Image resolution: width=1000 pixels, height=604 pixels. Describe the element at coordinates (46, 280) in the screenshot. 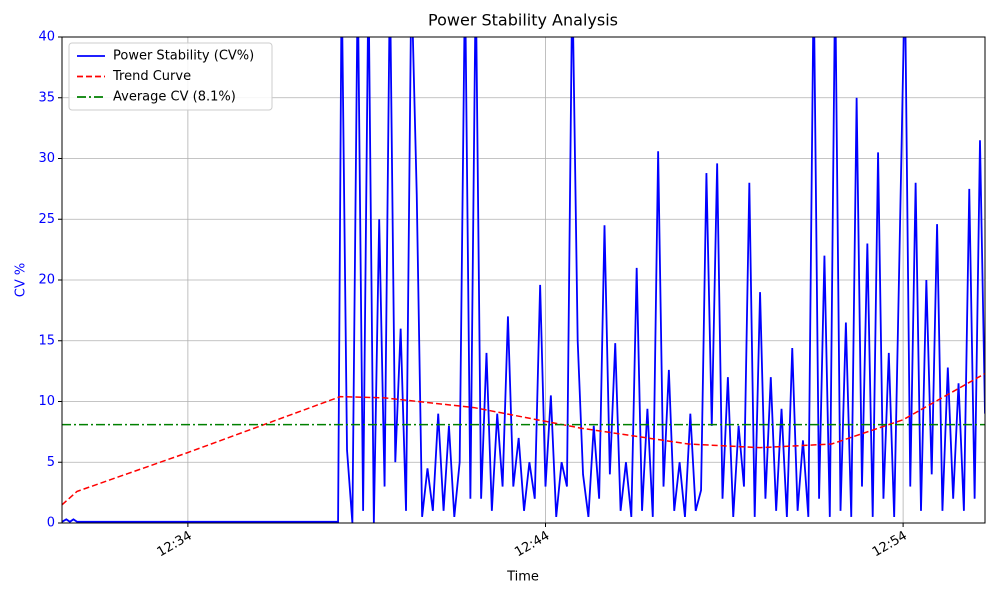

I see `y-tick-label: 20` at that location.